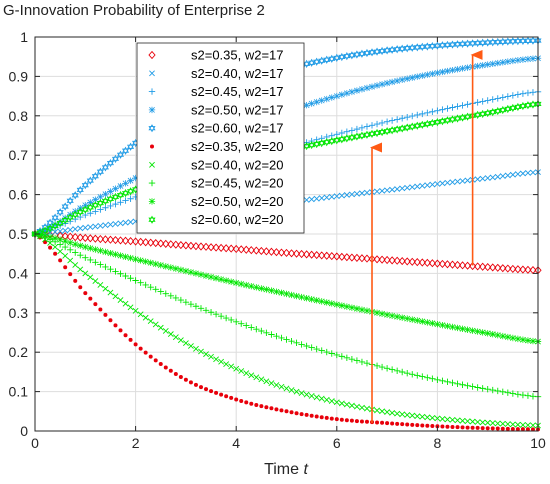 The height and width of the screenshot is (484, 550). I want to click on y-tick-label: 0.7, so click(19, 155).